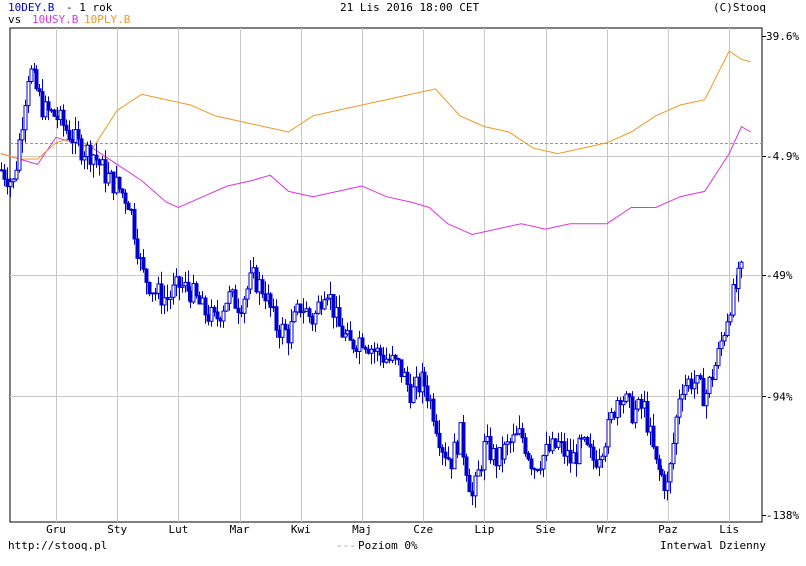  Describe the element at coordinates (31, 7) in the screenshot. I see `ticker-main: 10DEY.B` at that location.